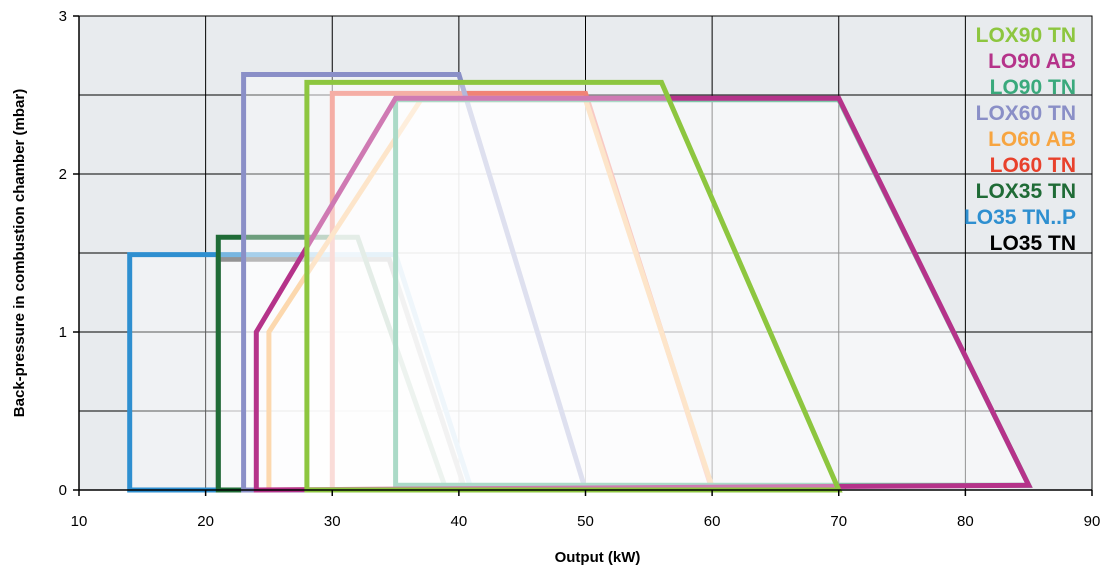 The image size is (1109, 573). What do you see at coordinates (1033, 243) in the screenshot?
I see `legend-label: LO35 TN` at bounding box center [1033, 243].